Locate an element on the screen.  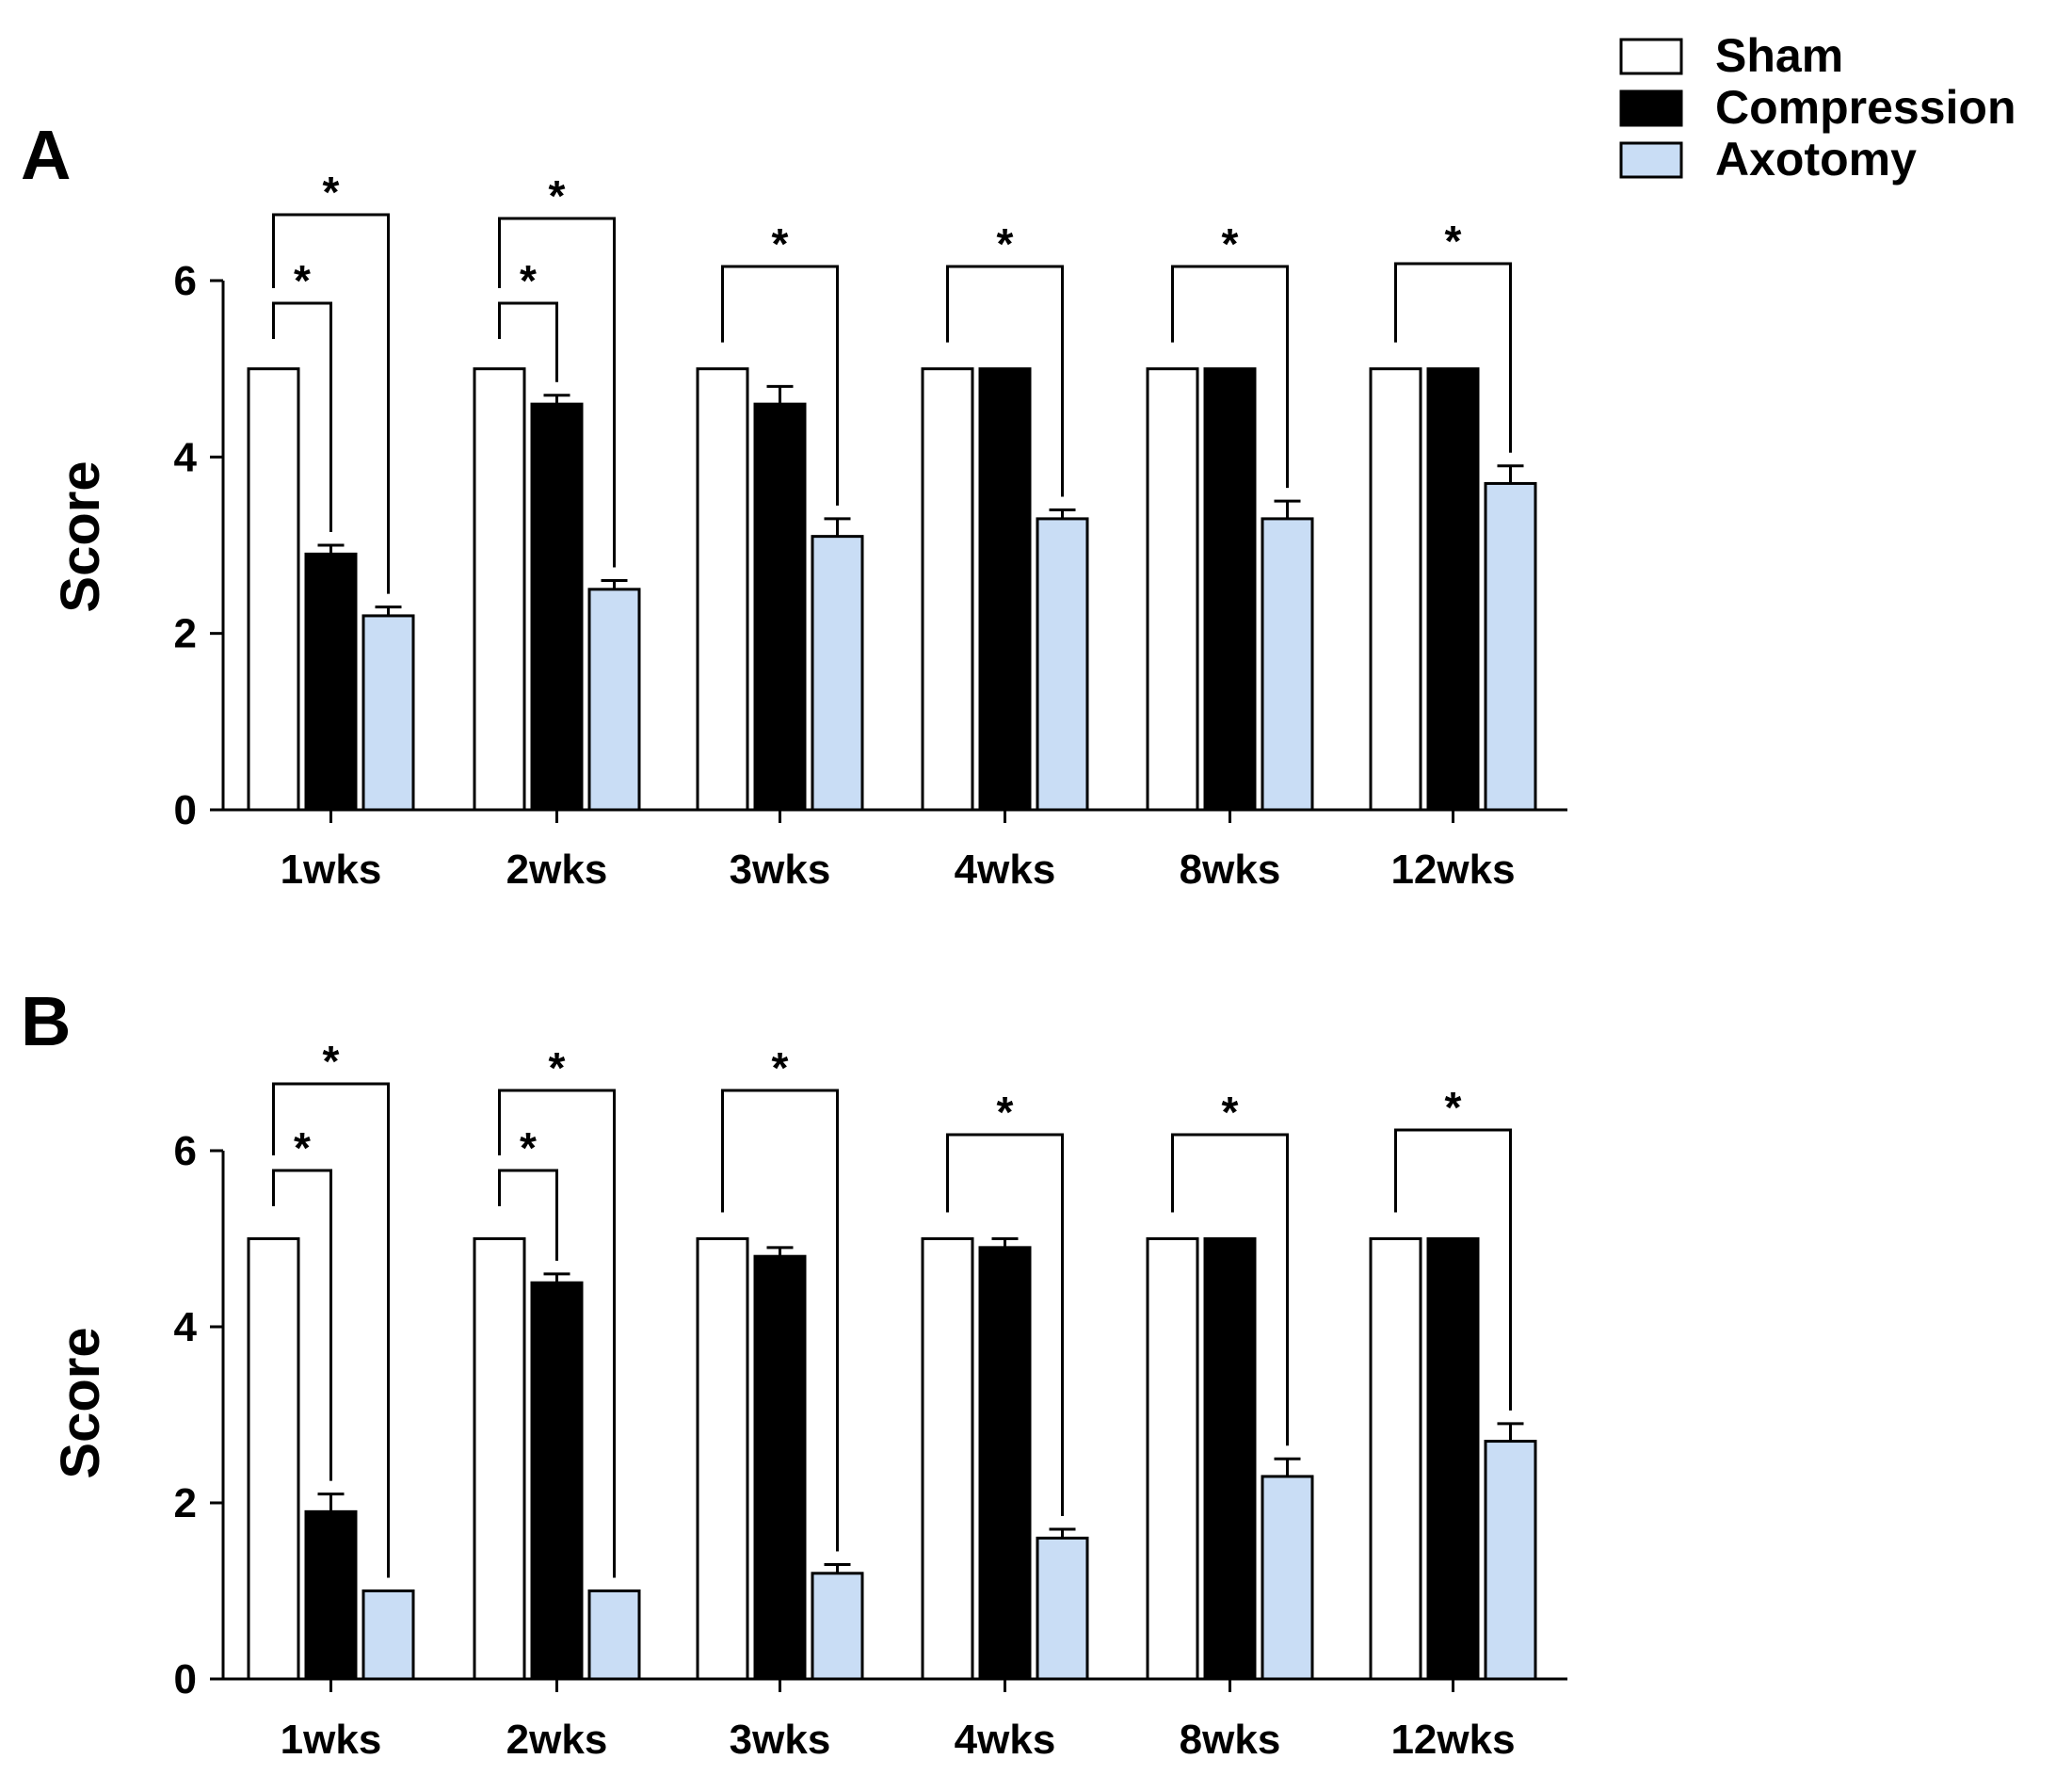
legend-label-compression: Compression is located at coordinates (1865, 108).